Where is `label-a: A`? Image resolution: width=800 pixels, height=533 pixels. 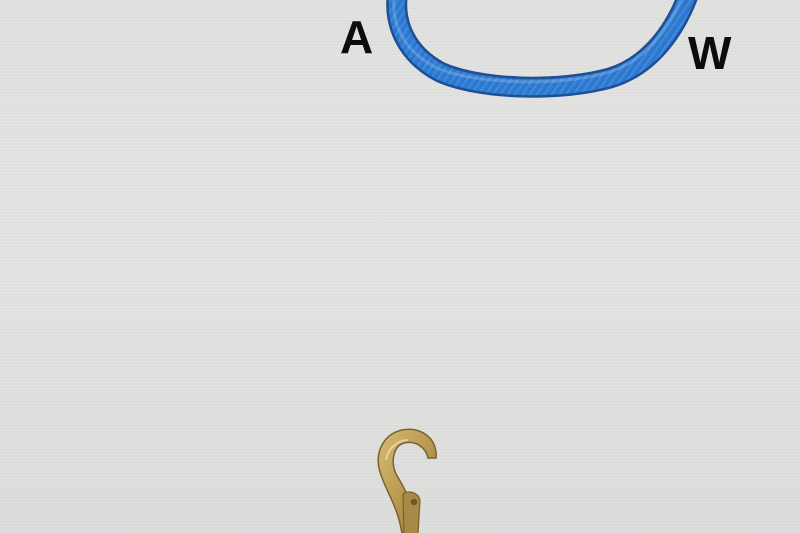
label-a: A is located at coordinates (357, 37).